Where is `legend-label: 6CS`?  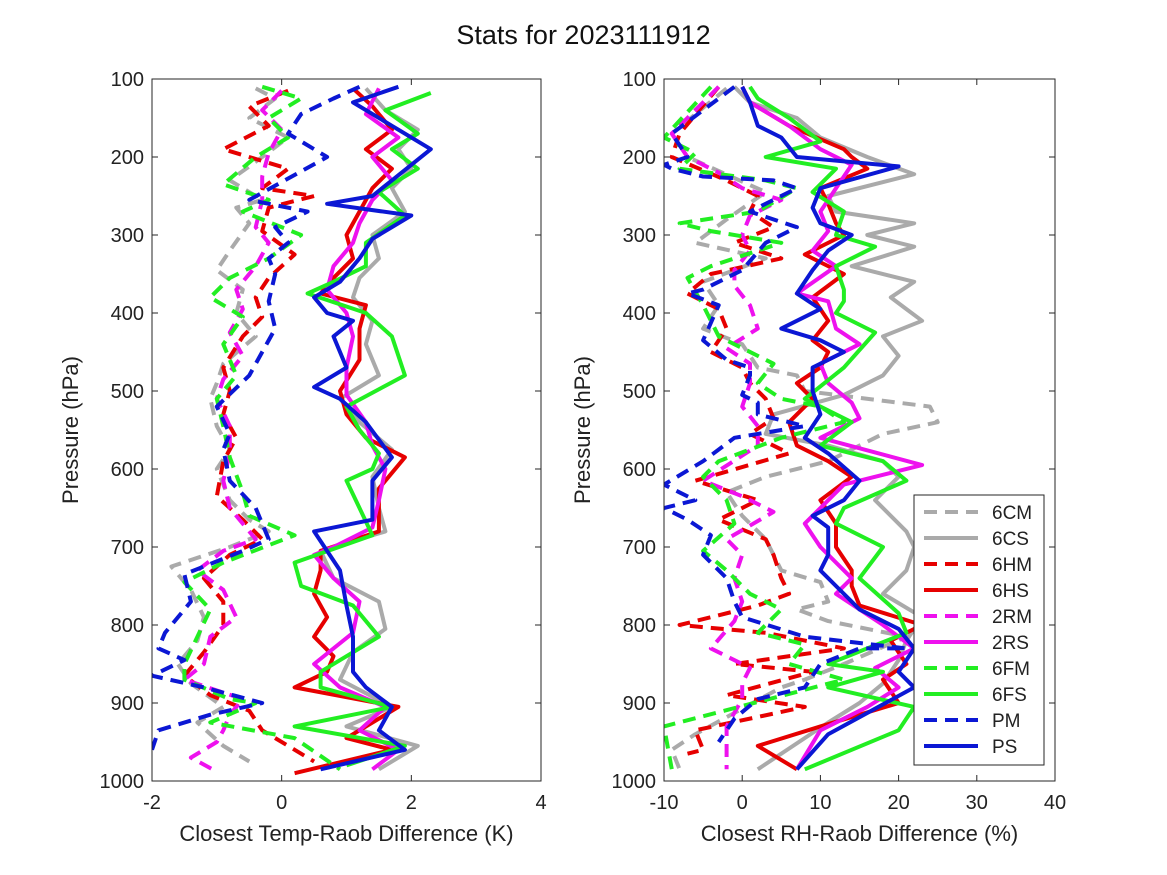 legend-label: 6CS is located at coordinates (1010, 539).